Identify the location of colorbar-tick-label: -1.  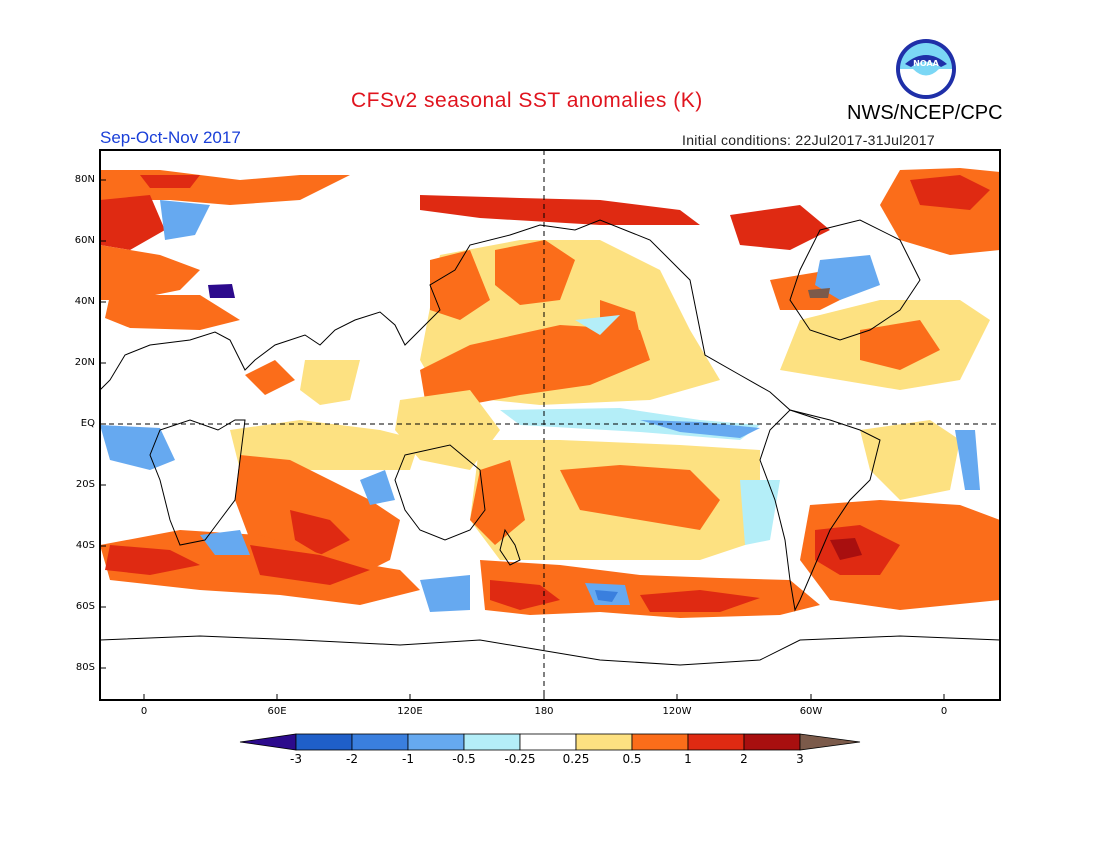
(408, 759).